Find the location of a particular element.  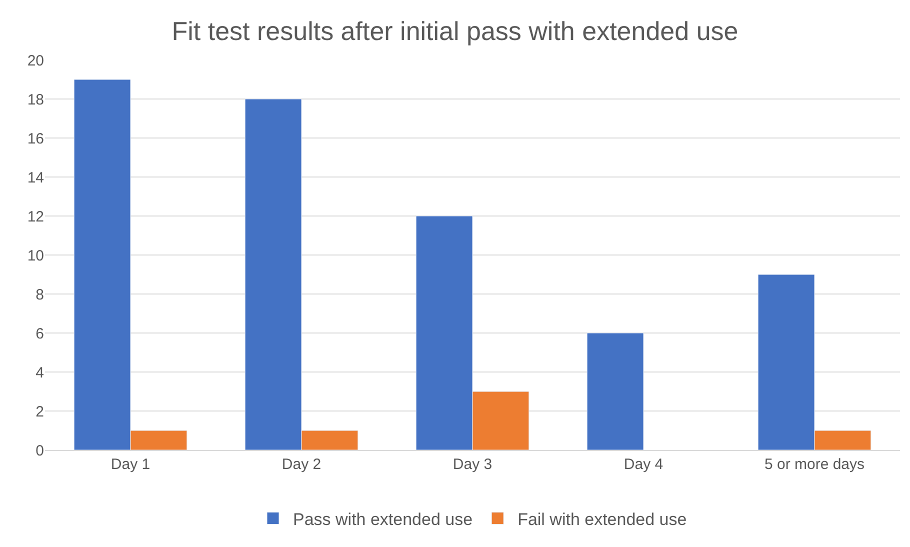

y-tick-label: 12 is located at coordinates (35, 217).